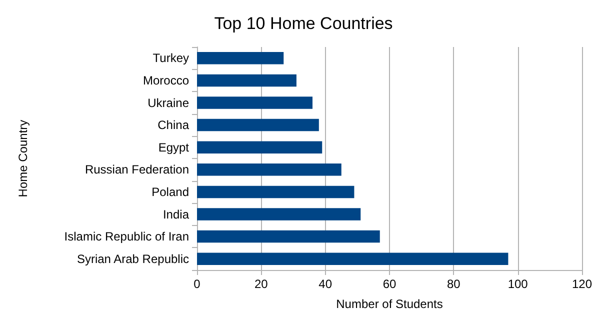  Describe the element at coordinates (170, 191) in the screenshot. I see `y-tick-label: Poland` at that location.